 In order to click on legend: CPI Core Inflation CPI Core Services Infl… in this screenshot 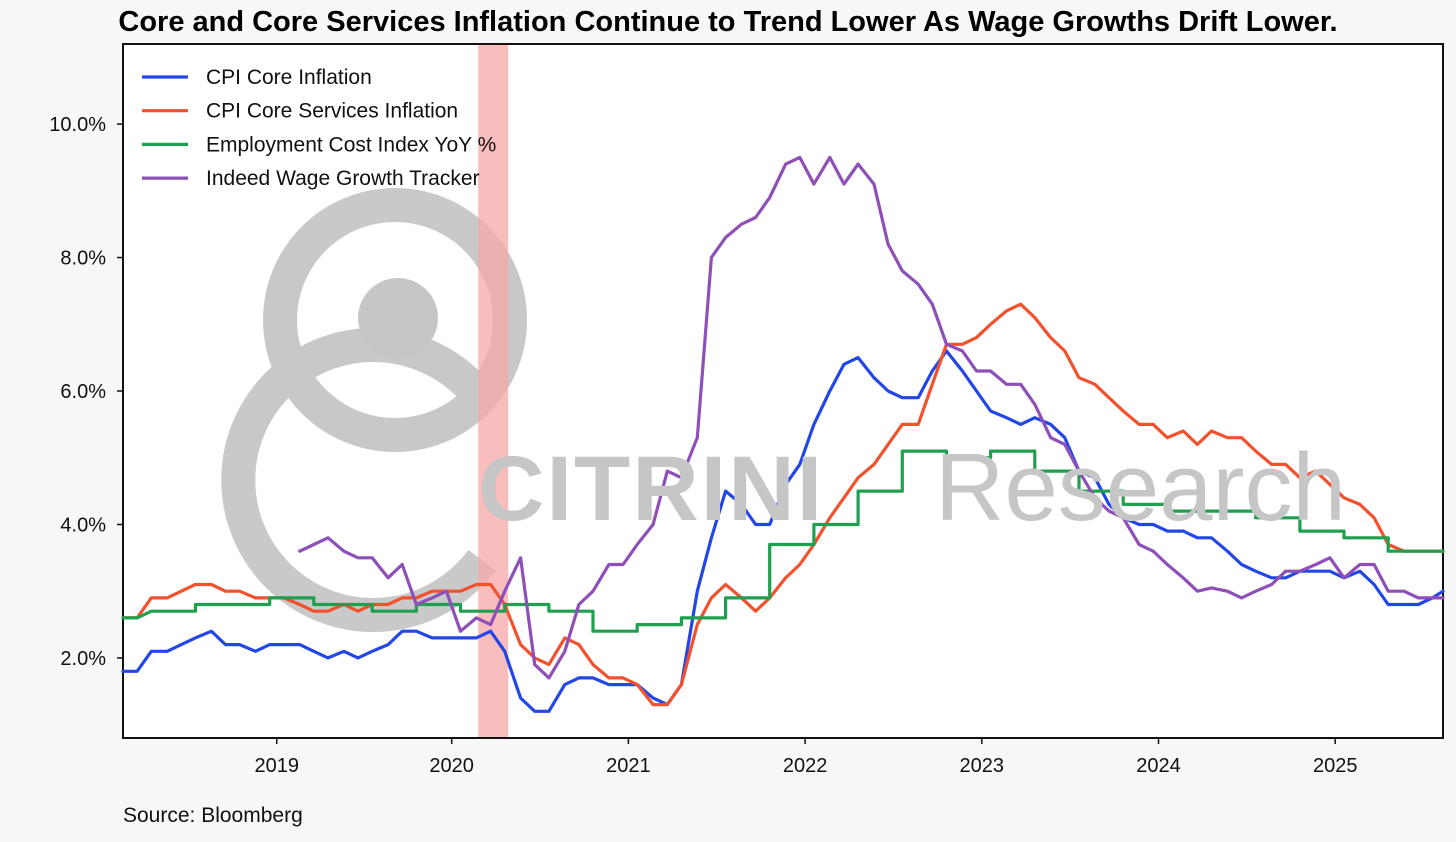, I will do `click(319, 128)`.